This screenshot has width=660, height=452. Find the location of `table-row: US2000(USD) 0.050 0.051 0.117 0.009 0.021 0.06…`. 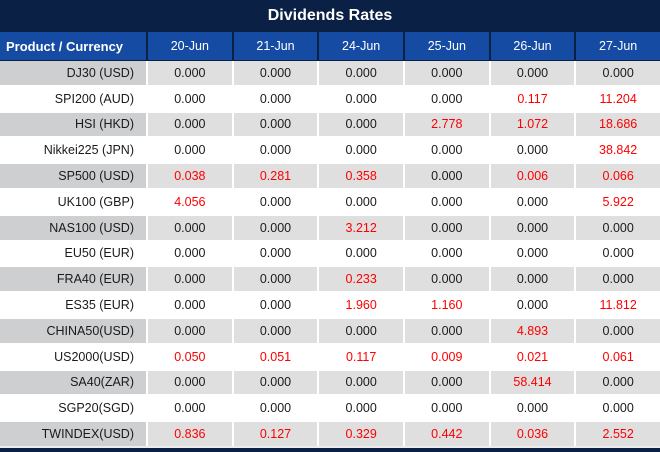

table-row: US2000(USD) 0.050 0.051 0.117 0.009 0.021 0.06… is located at coordinates (330, 356).